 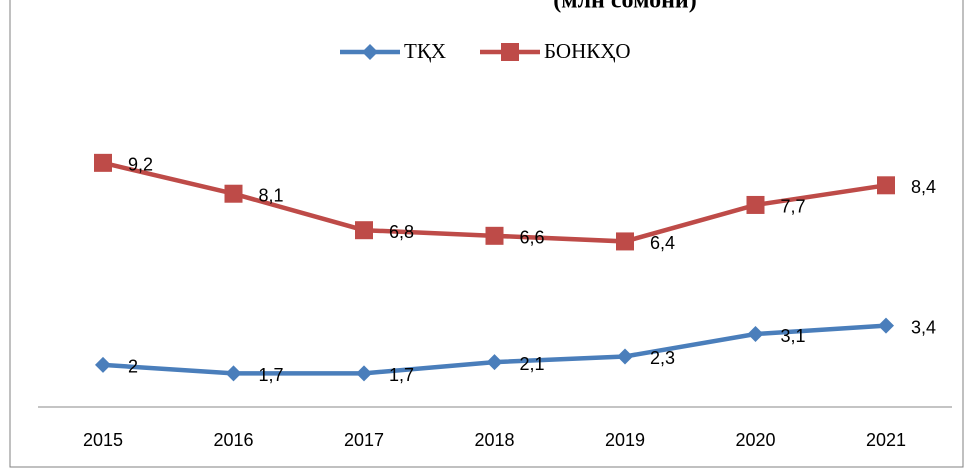 What do you see at coordinates (271, 195) in the screenshot?
I see `data-label: 8,1` at bounding box center [271, 195].